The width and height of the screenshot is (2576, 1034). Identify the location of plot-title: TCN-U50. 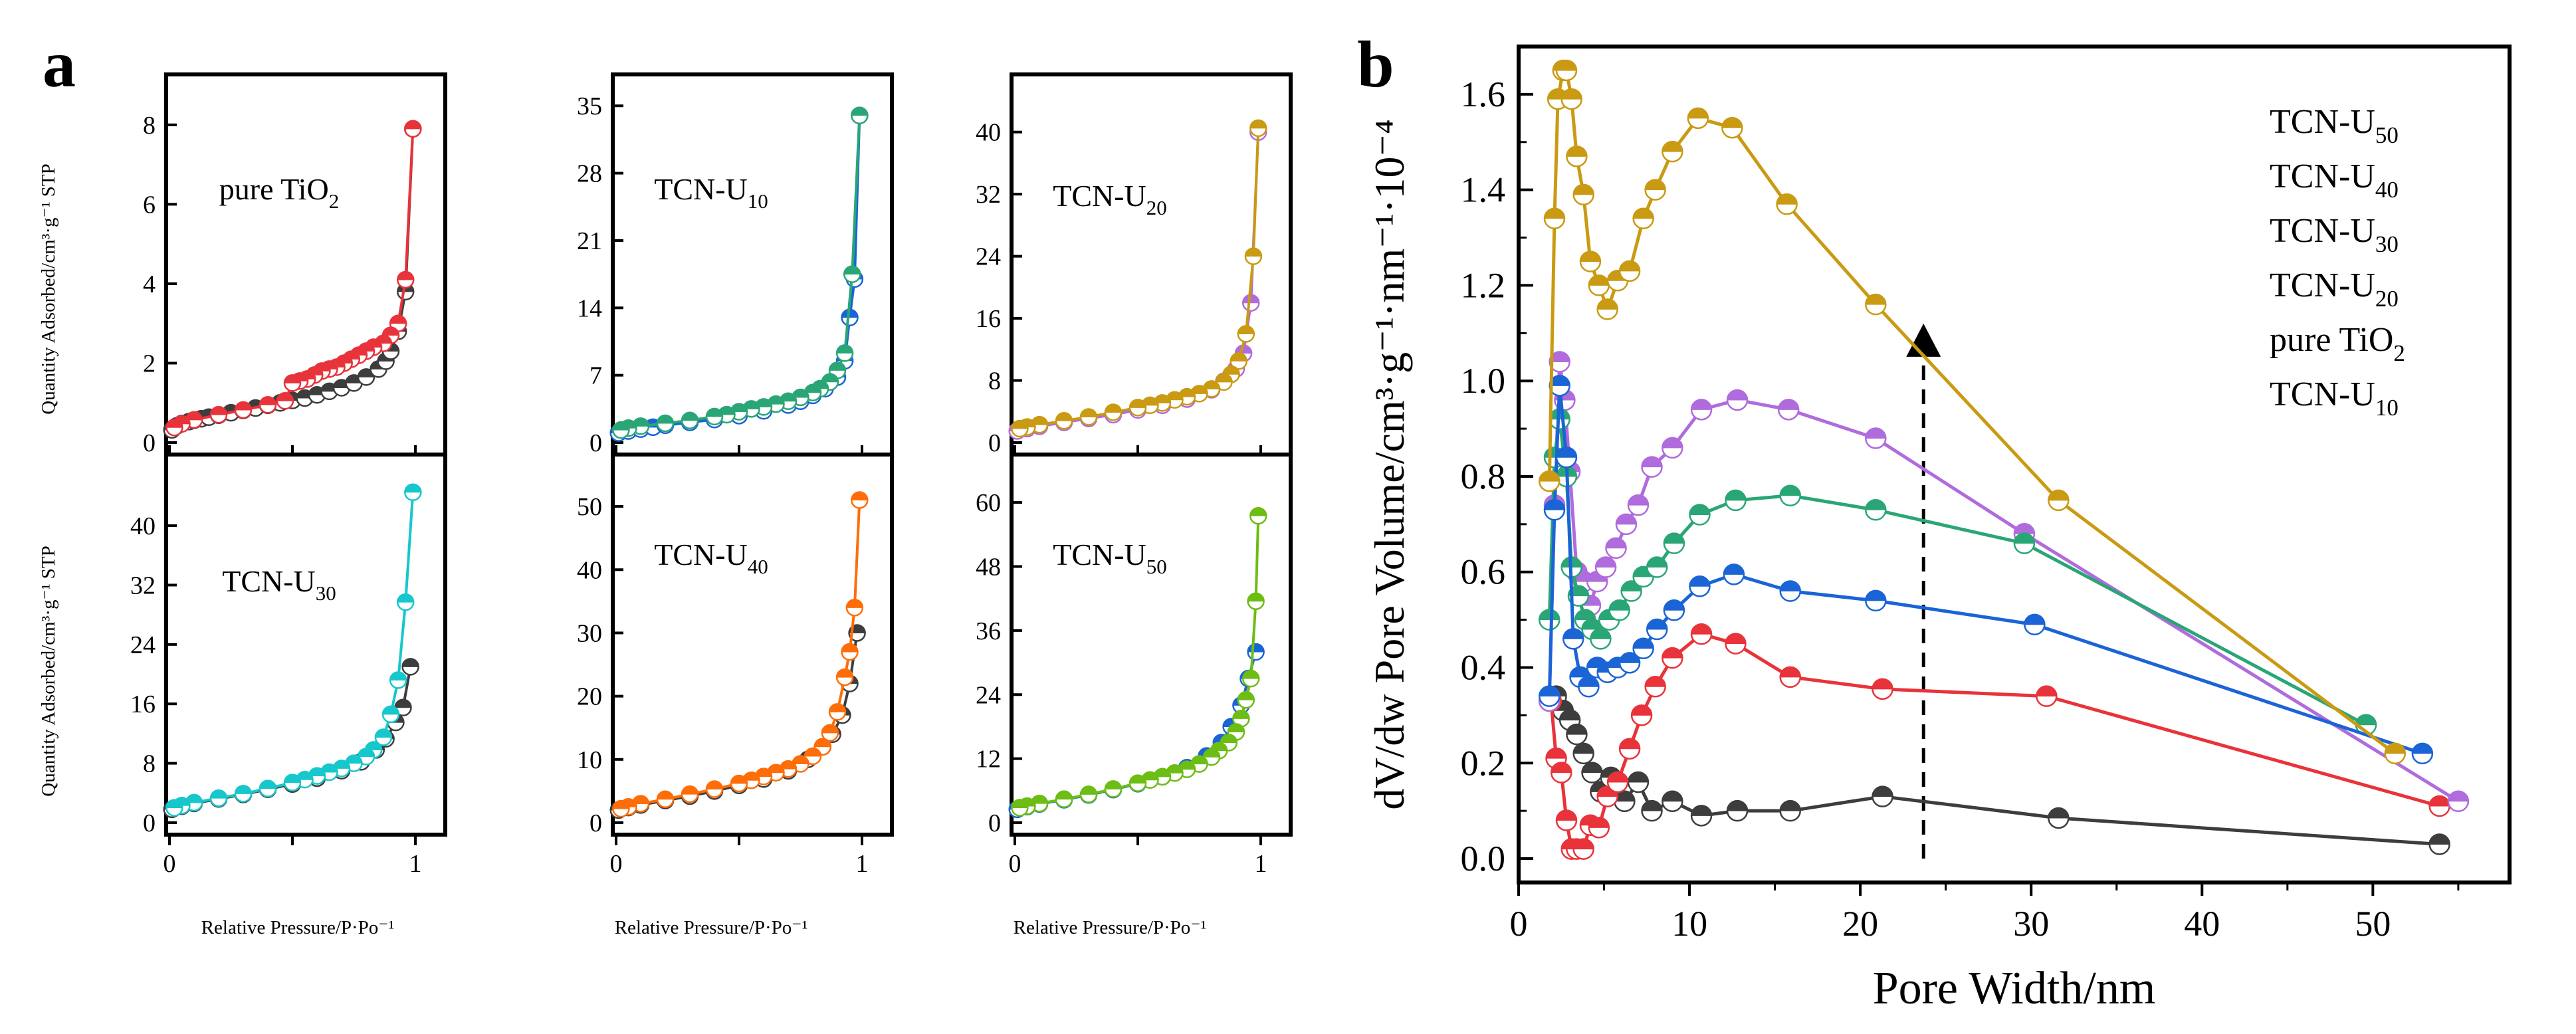
(1110, 558).